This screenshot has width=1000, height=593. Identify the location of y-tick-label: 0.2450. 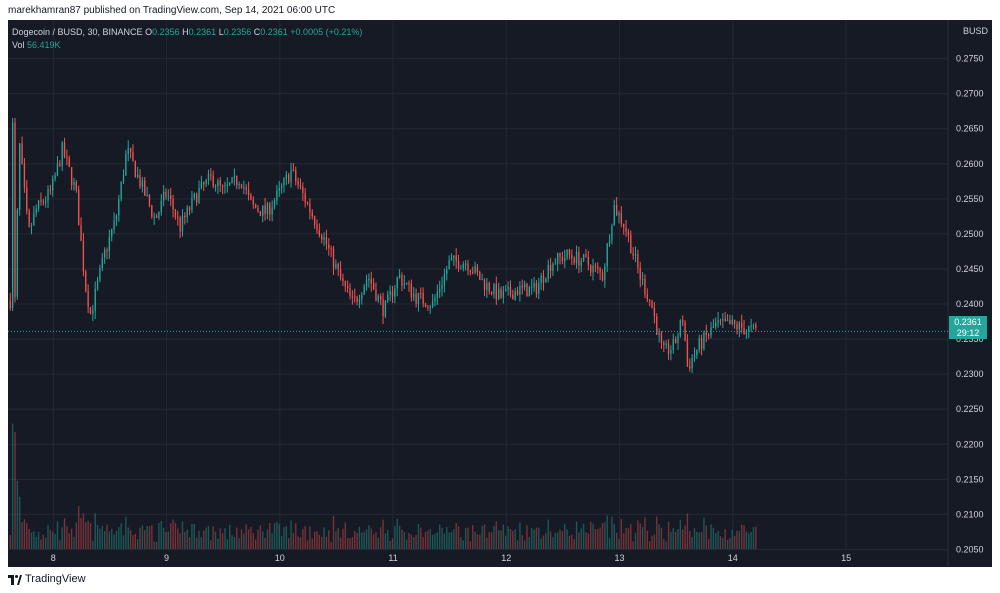
(970, 269).